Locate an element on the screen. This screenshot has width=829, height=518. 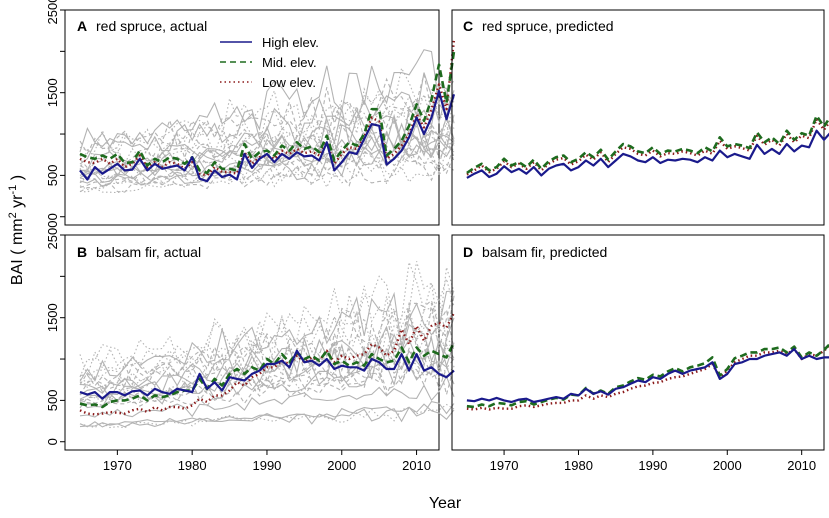
y-label-end: ) is located at coordinates (17, 180).